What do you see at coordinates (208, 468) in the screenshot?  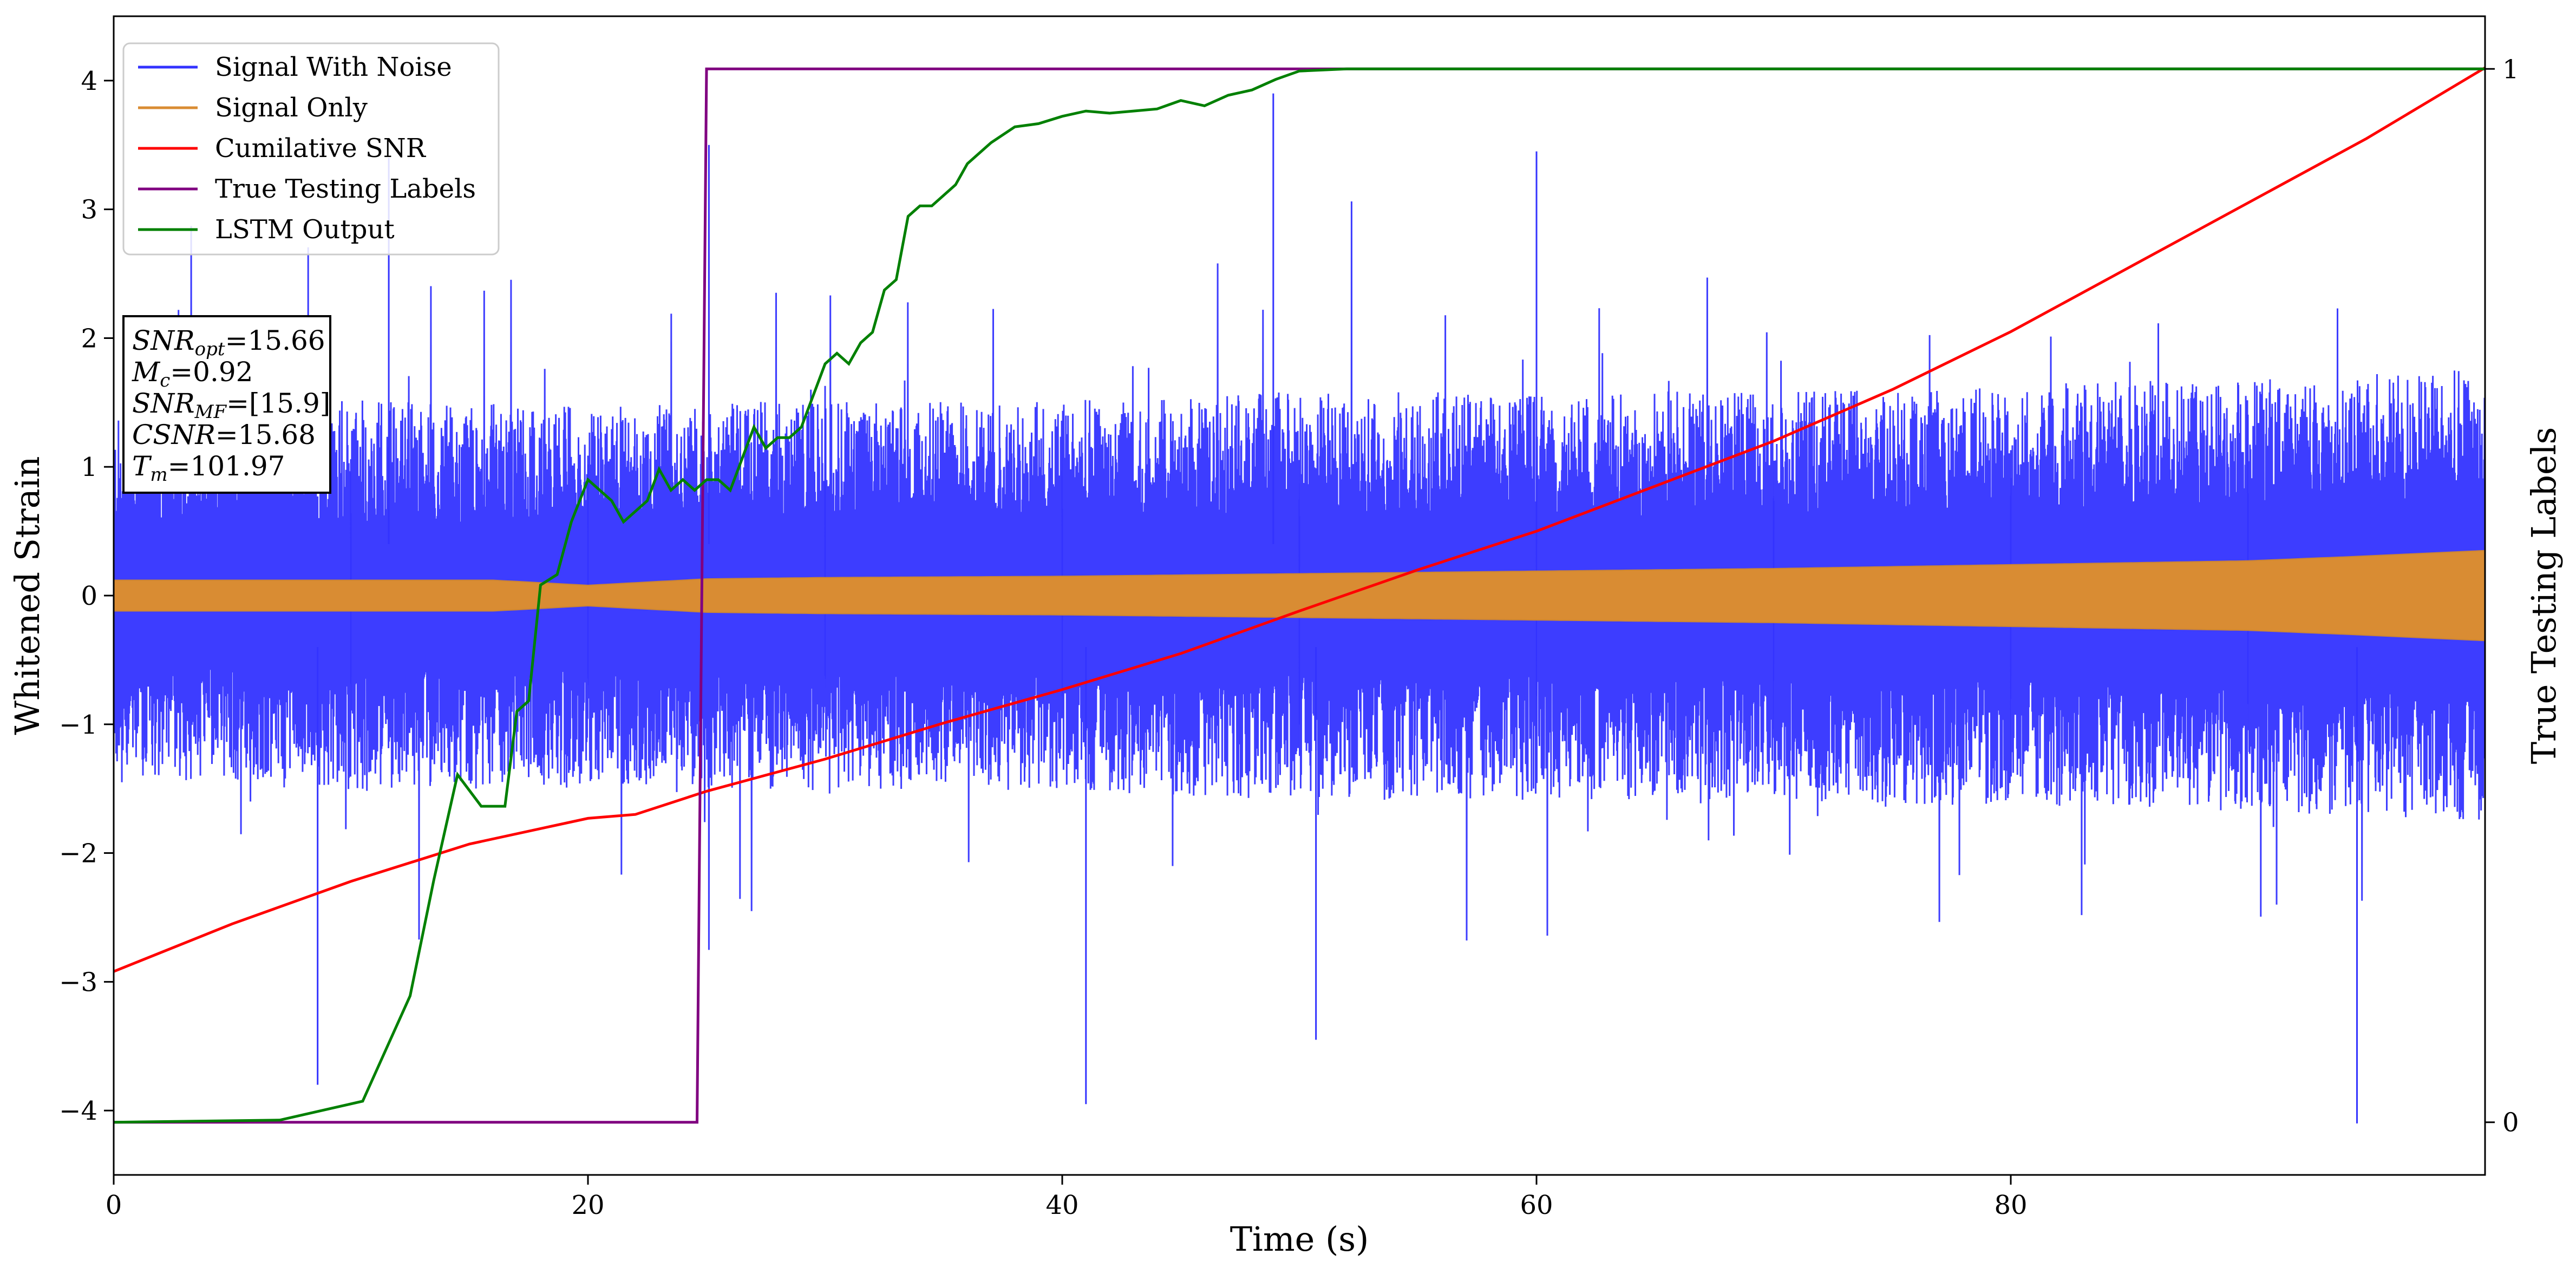 I see `annotation-line: Tm=101.97` at bounding box center [208, 468].